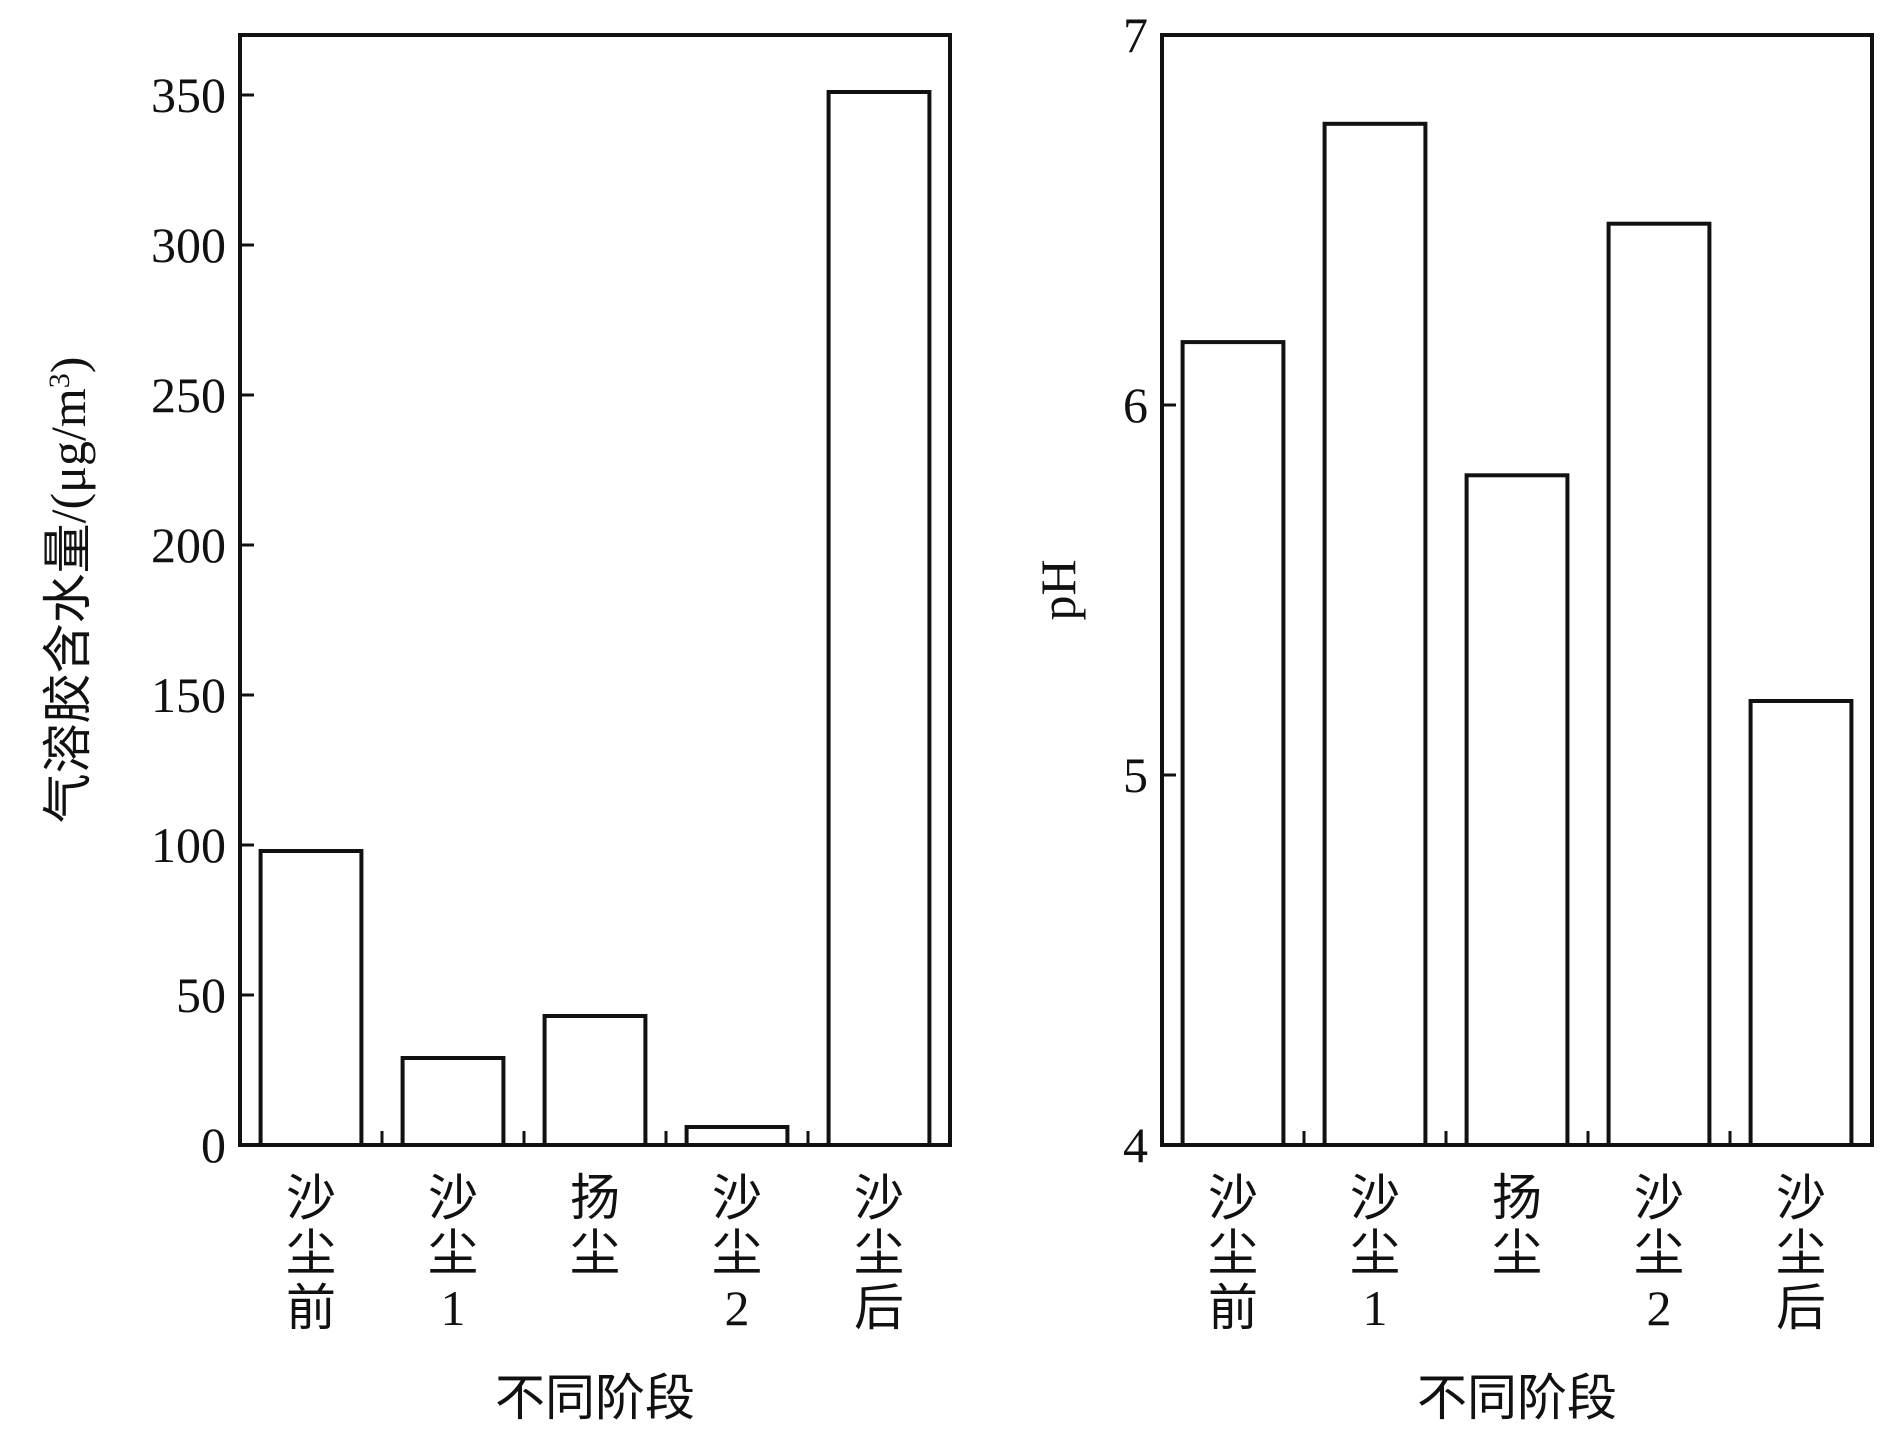 The image size is (1890, 1431). What do you see at coordinates (1058, 589) in the screenshot?
I see `y-axis-title: pH` at bounding box center [1058, 589].